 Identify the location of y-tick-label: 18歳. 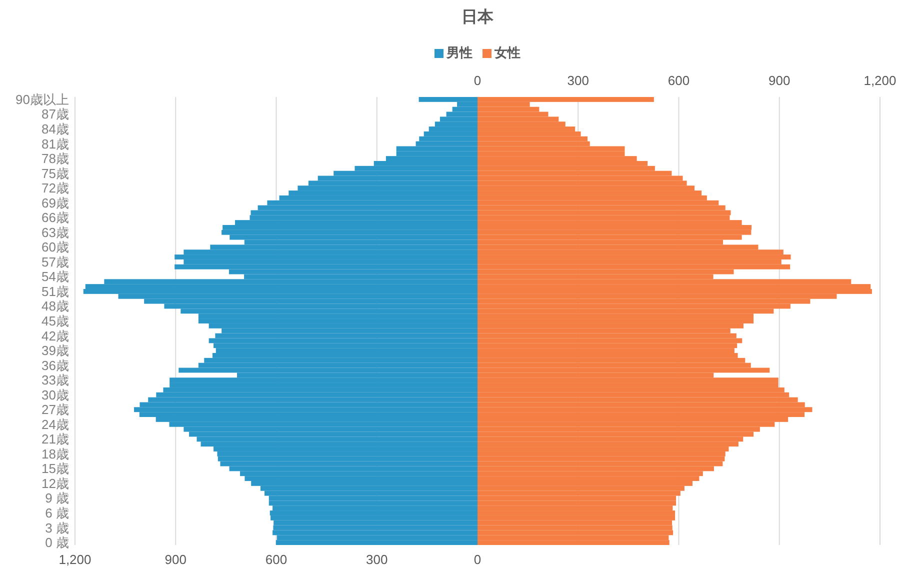
(55, 454).